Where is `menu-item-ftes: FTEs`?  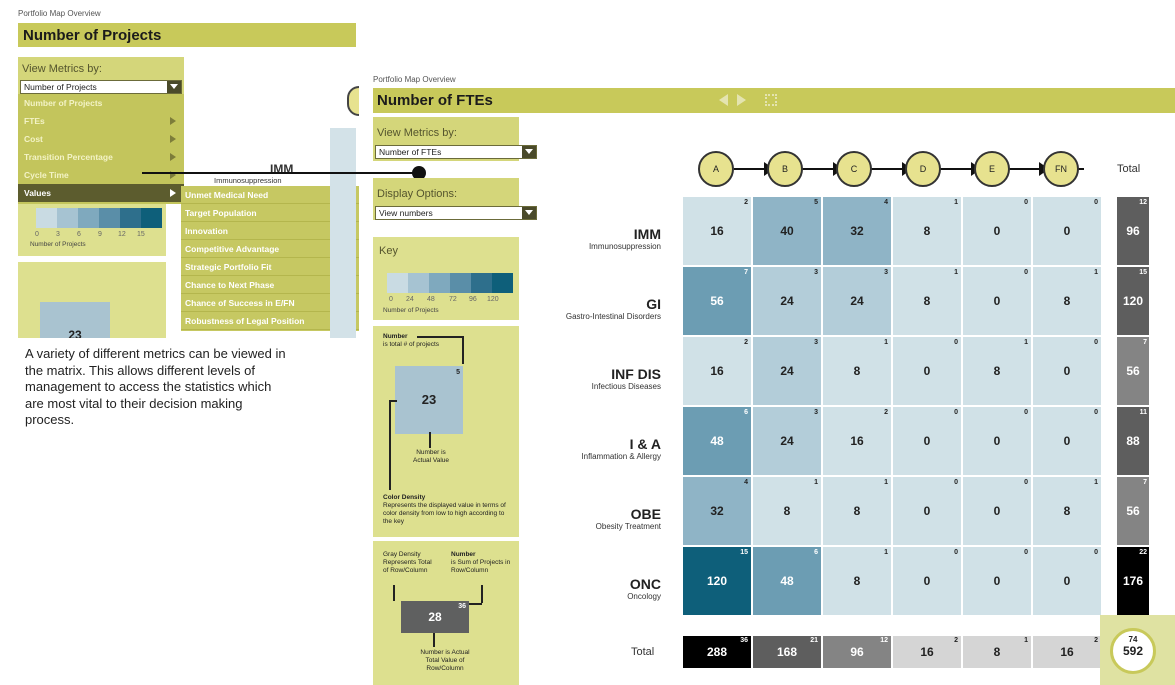 menu-item-ftes: FTEs is located at coordinates (101, 121).